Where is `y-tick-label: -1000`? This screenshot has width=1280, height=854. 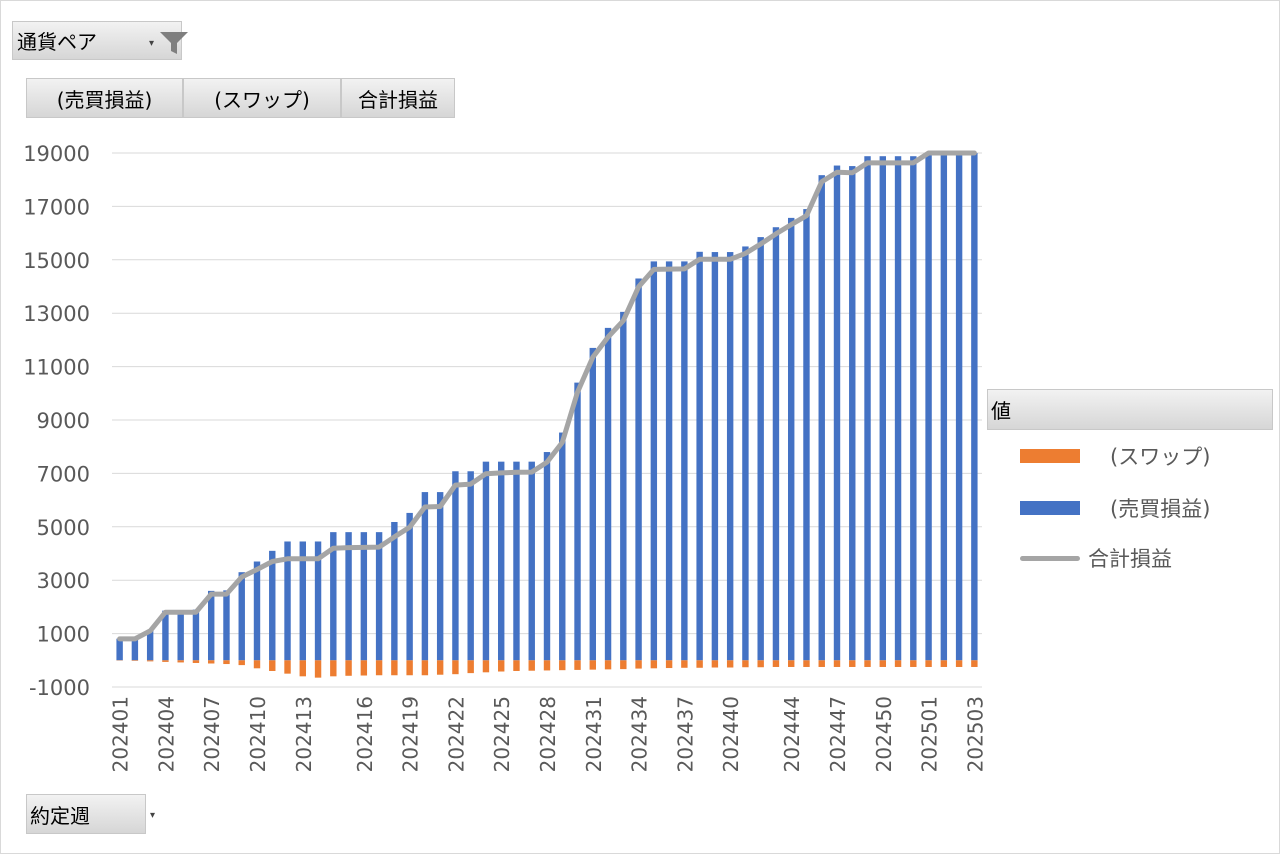
y-tick-label: -1000 is located at coordinates (59, 688).